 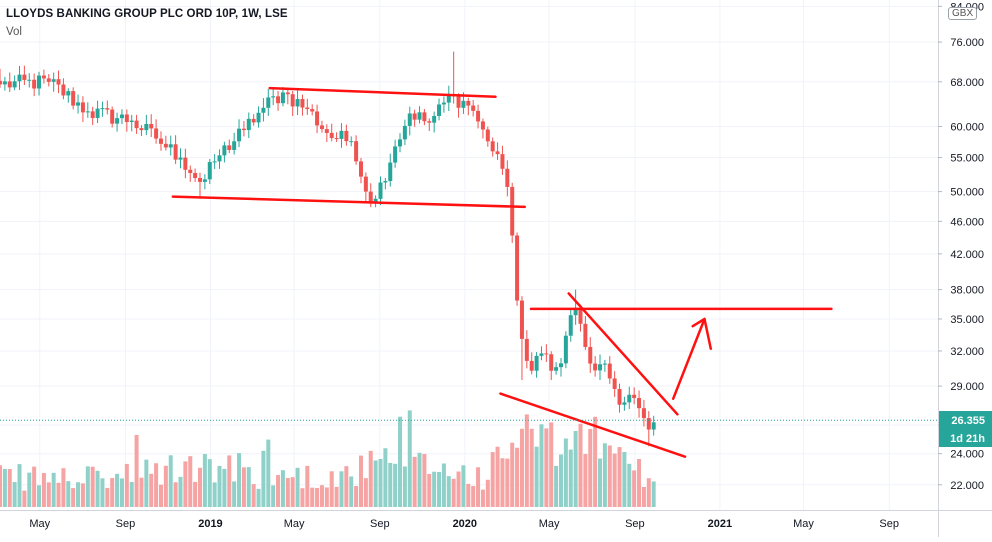 I want to click on projection-arrow, so click(x=692, y=358).